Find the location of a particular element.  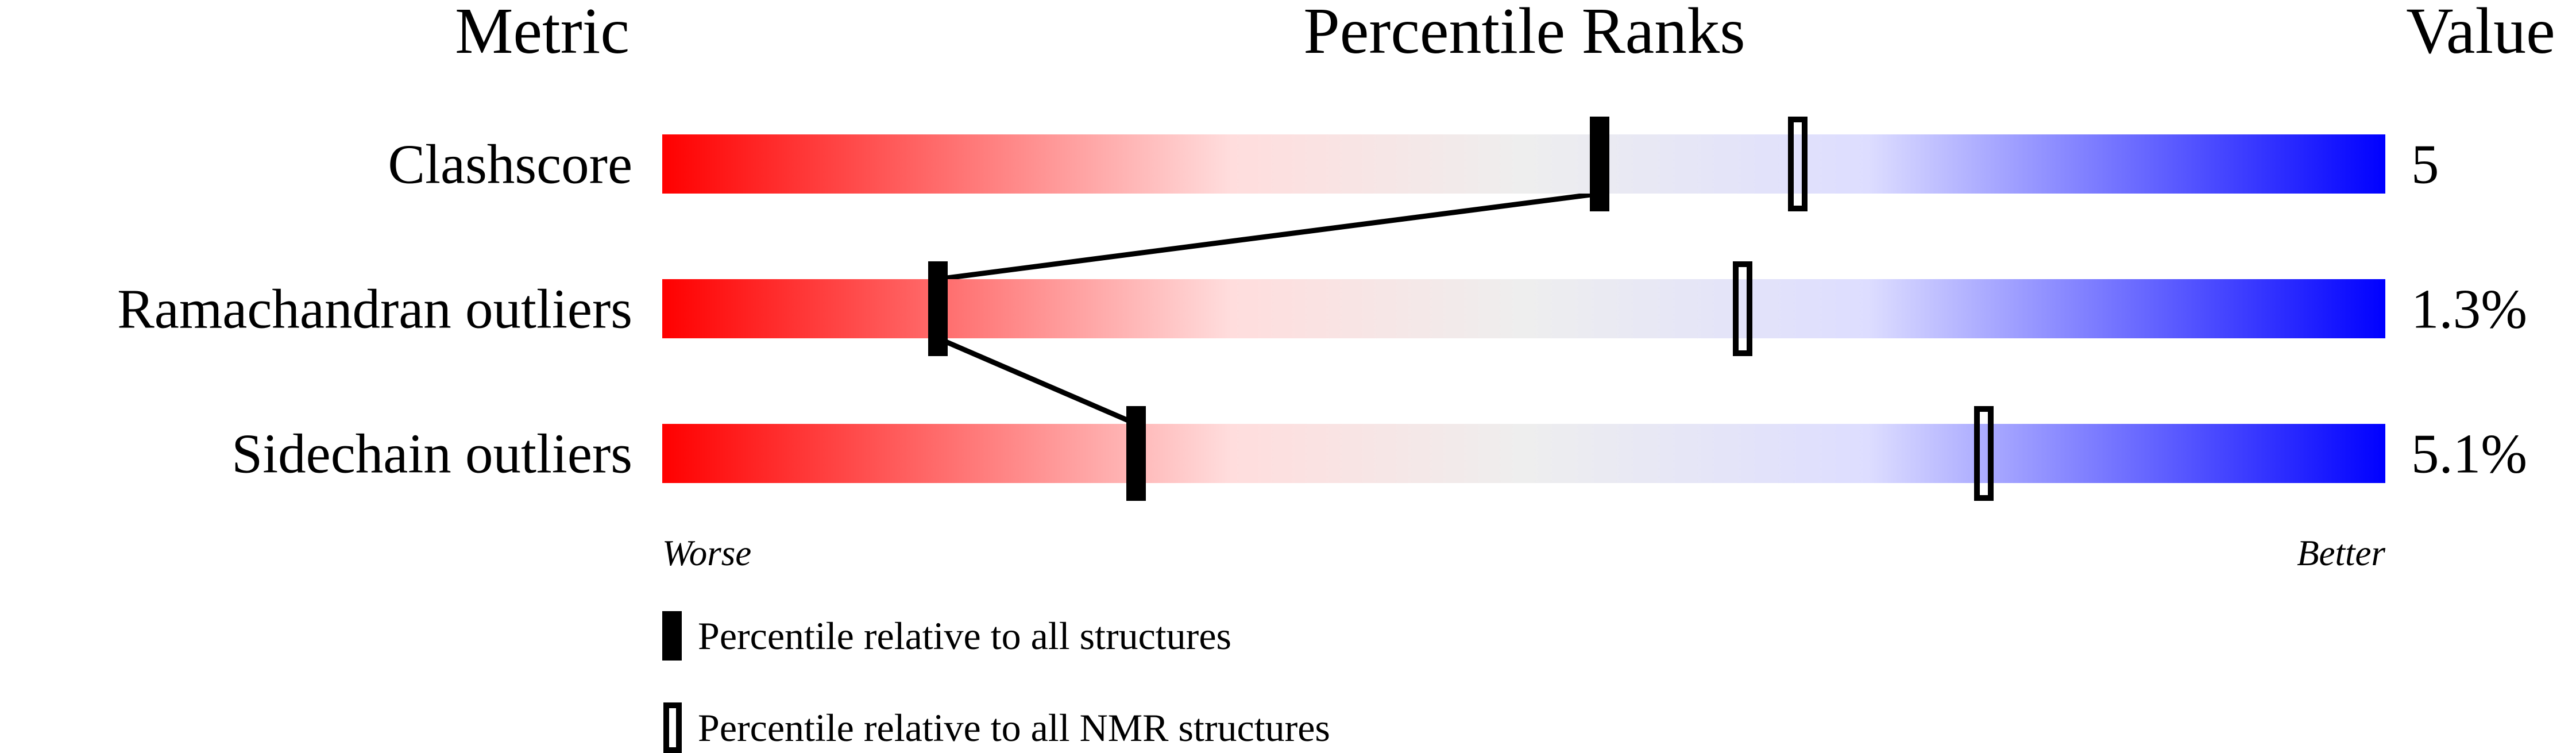

header-percentile-ranks: Percentile Ranks is located at coordinates (1524, 34).